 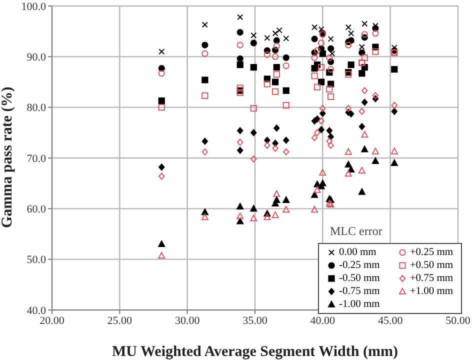 What do you see at coordinates (357, 252) in the screenshot?
I see `legend-label: 0.00 mm` at bounding box center [357, 252].